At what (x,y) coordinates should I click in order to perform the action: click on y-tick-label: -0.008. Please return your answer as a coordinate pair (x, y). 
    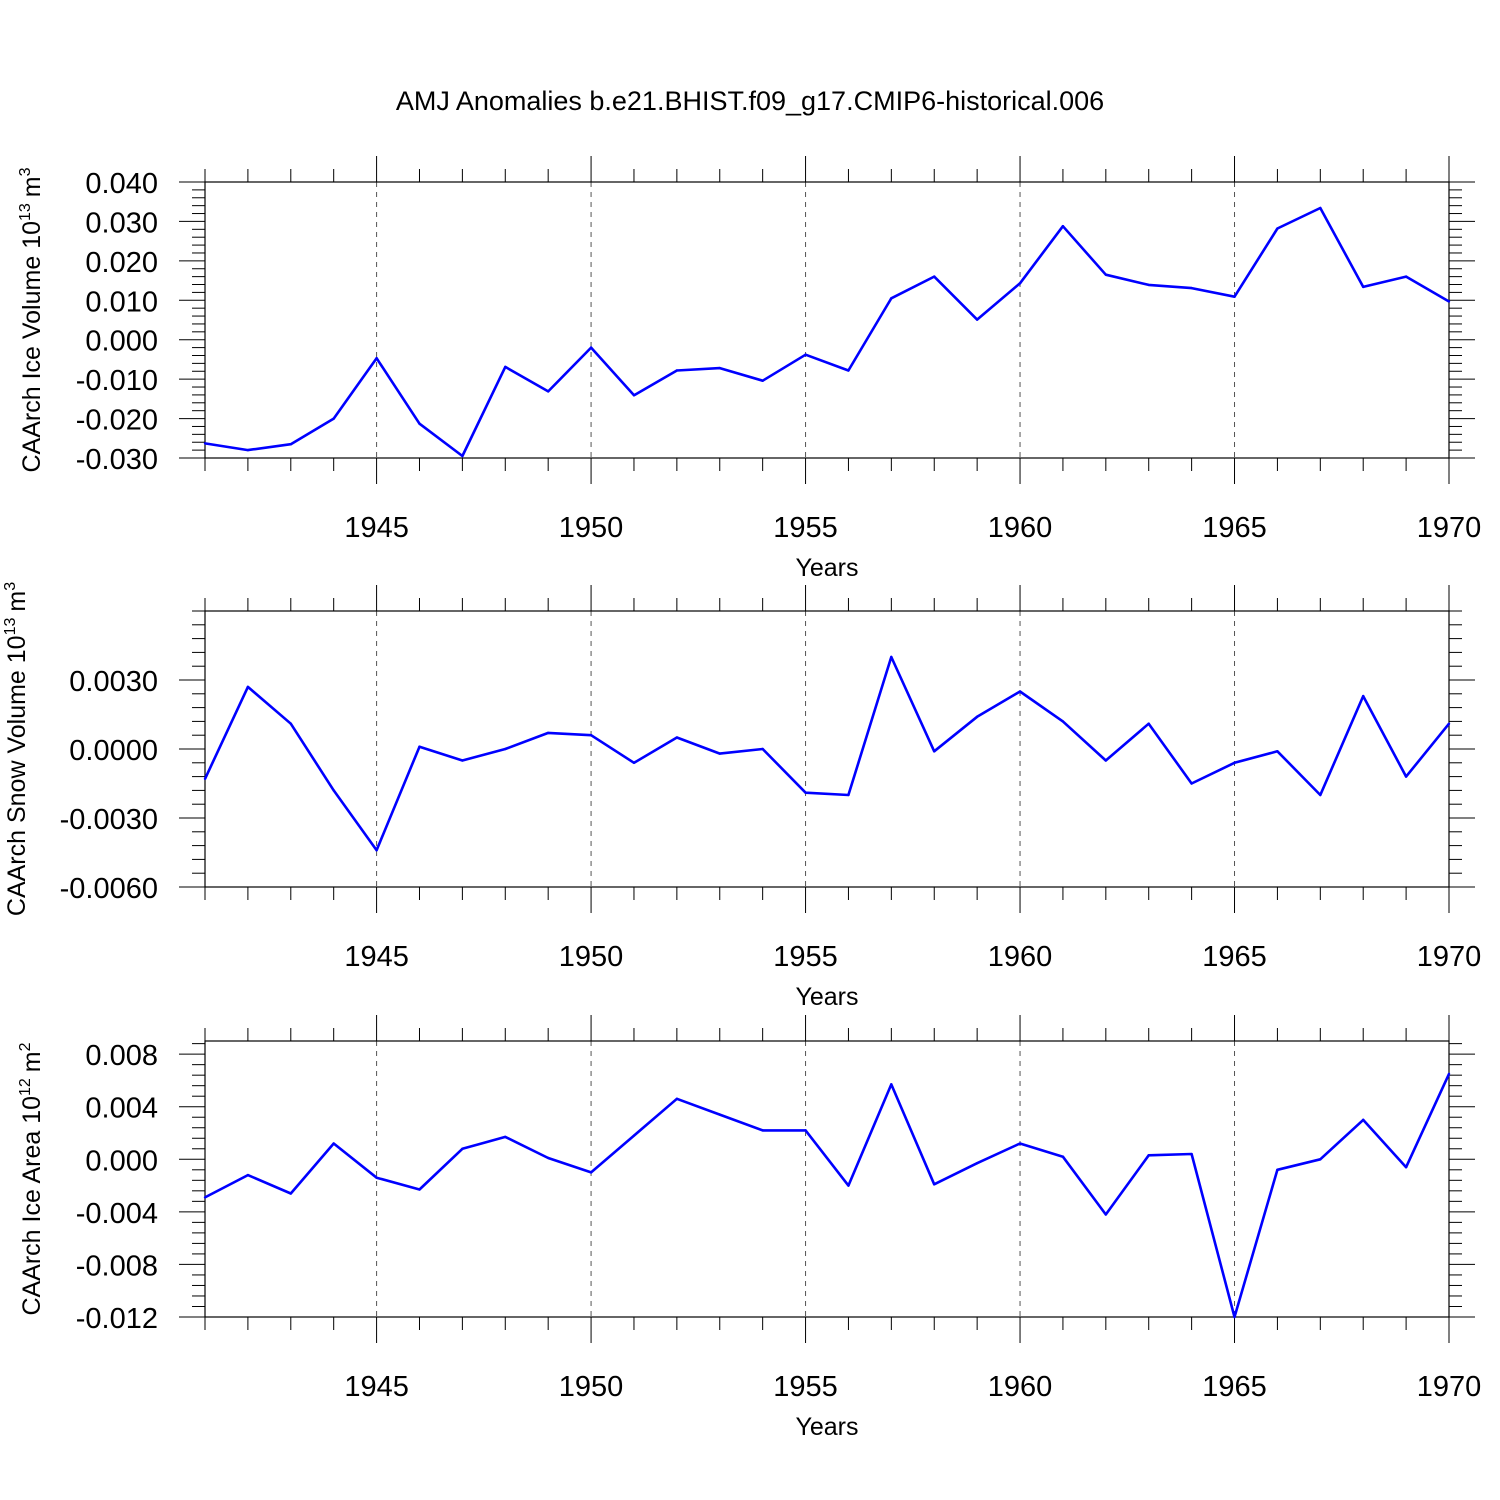
    Looking at the image, I should click on (117, 1266).